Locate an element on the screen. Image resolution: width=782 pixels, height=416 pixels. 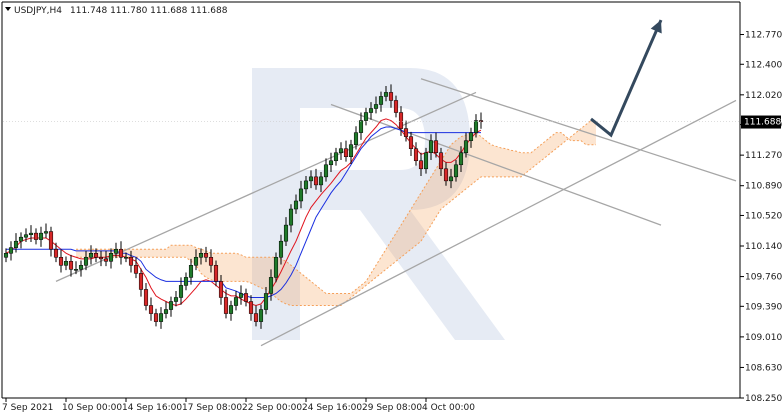
y-tick-label: 110.140 is located at coordinates (763, 247).